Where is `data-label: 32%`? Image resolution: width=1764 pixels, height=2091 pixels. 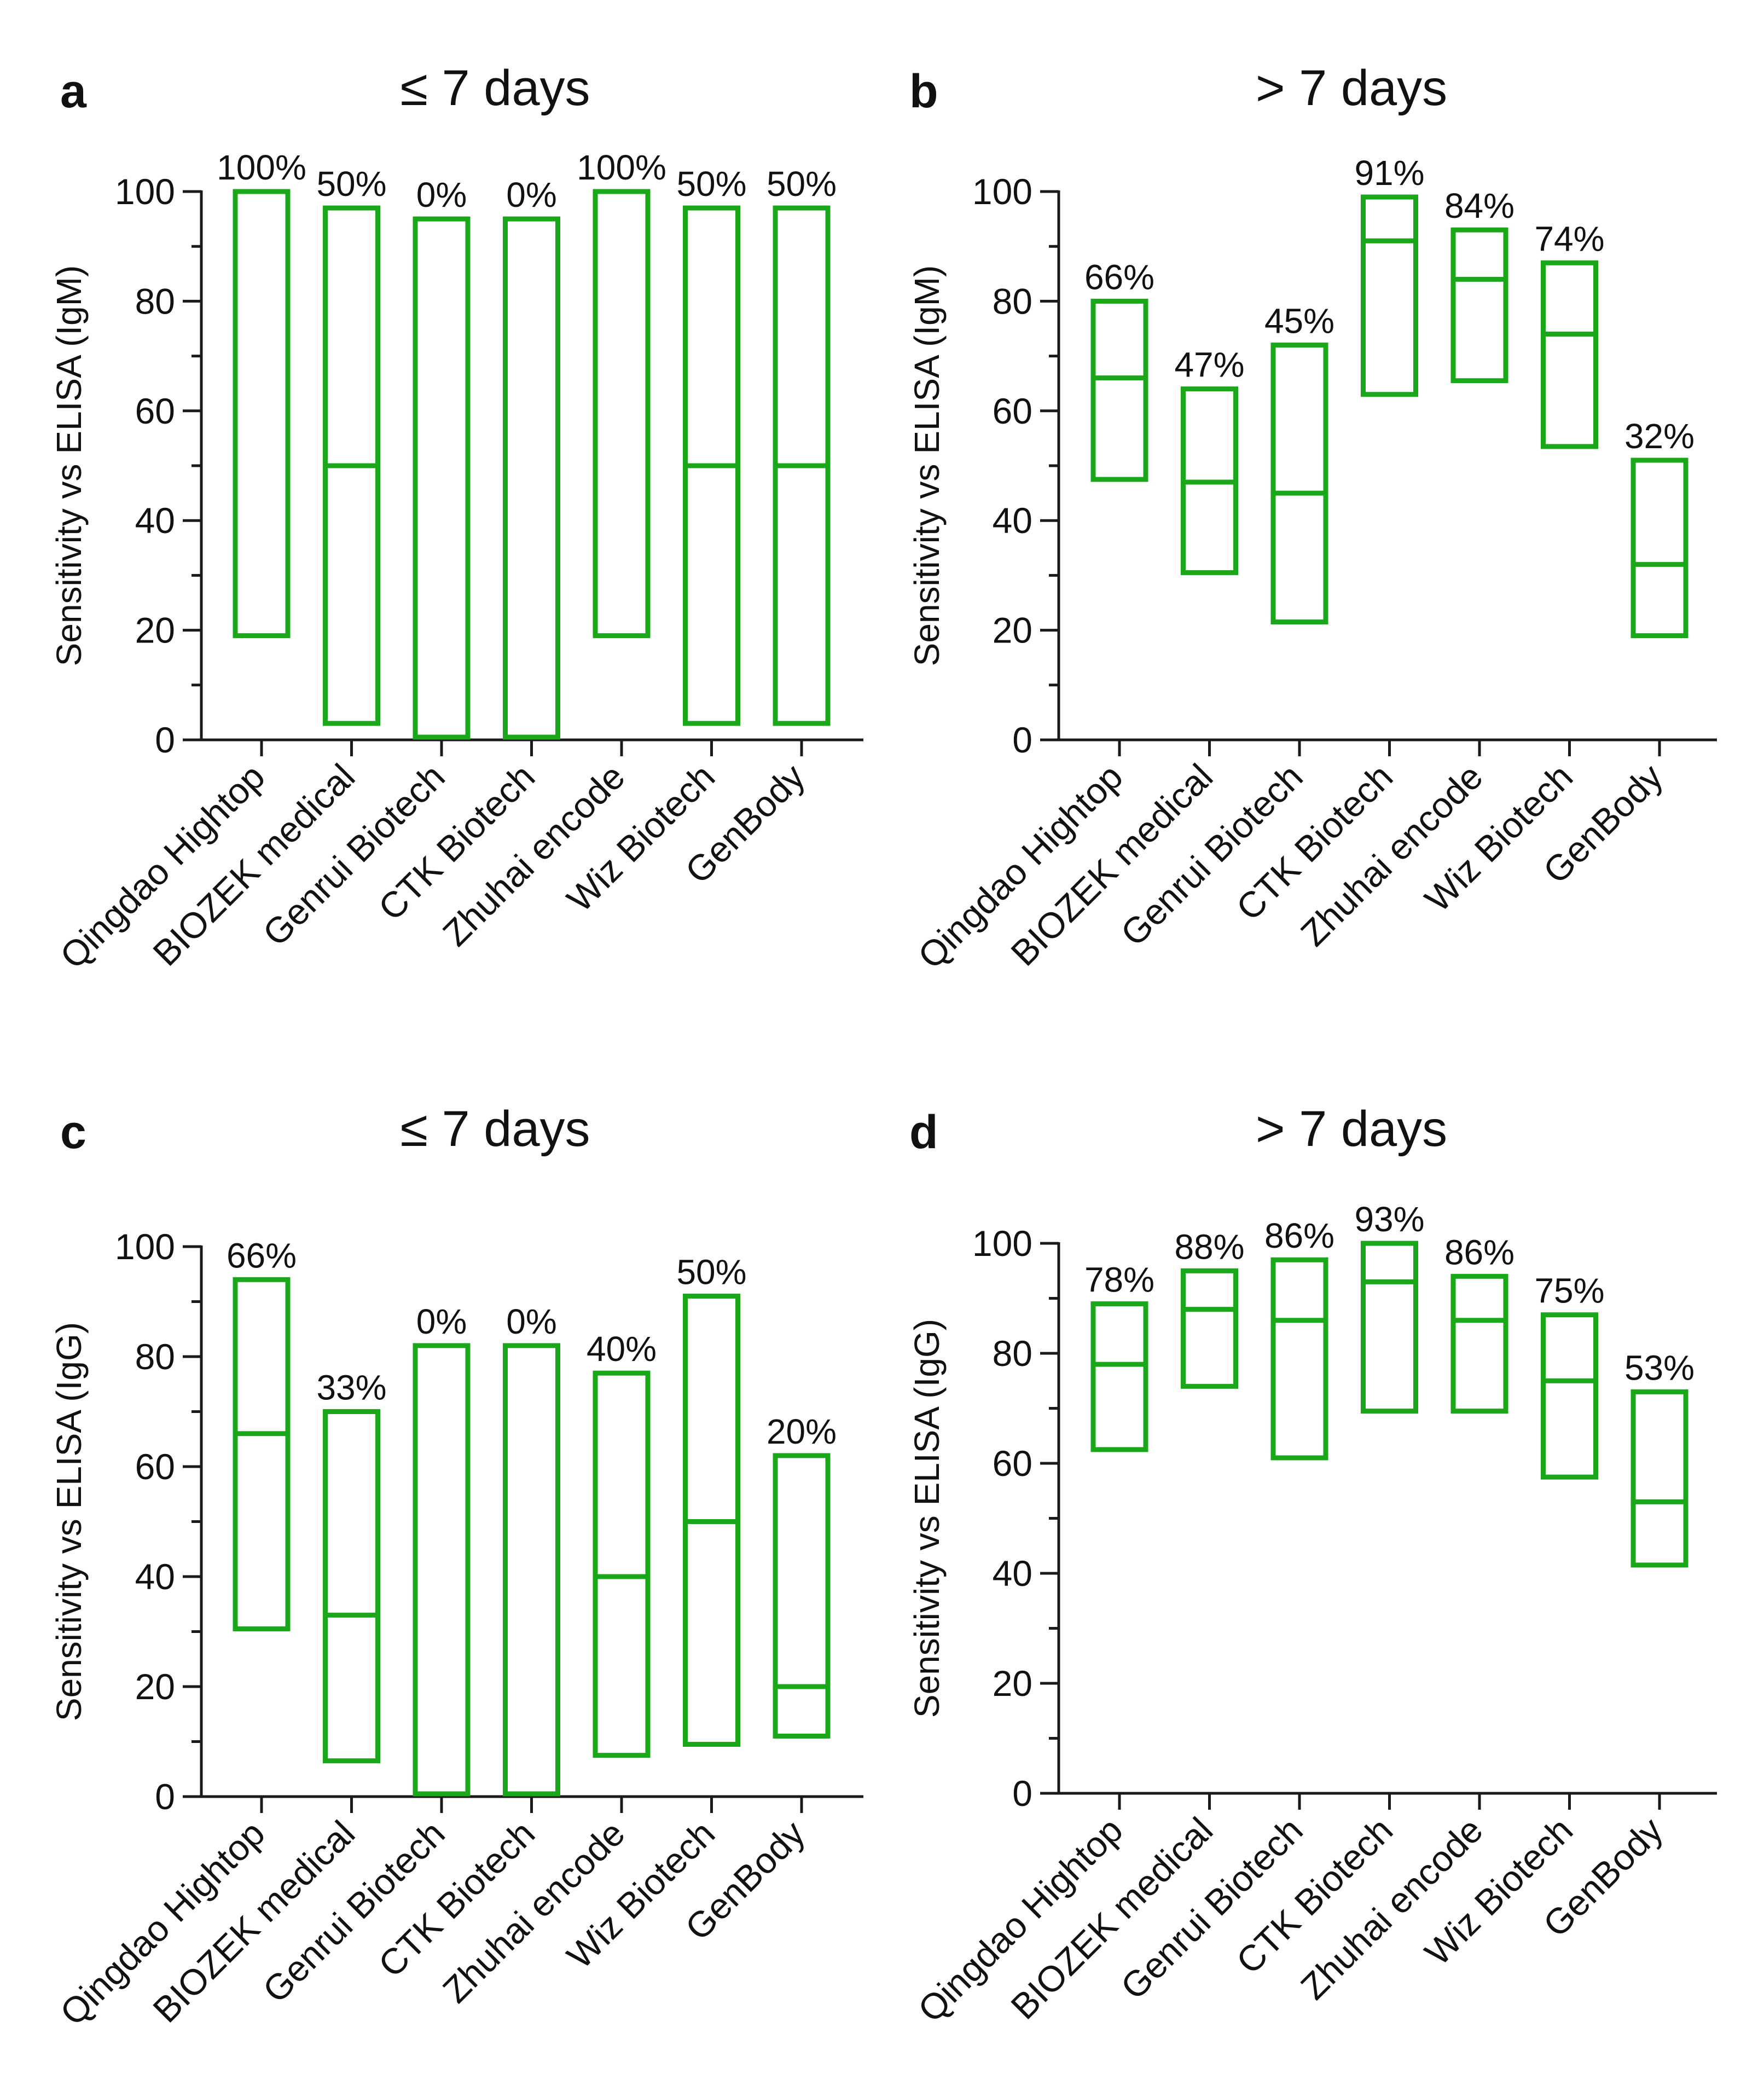 data-label: 32% is located at coordinates (1659, 436).